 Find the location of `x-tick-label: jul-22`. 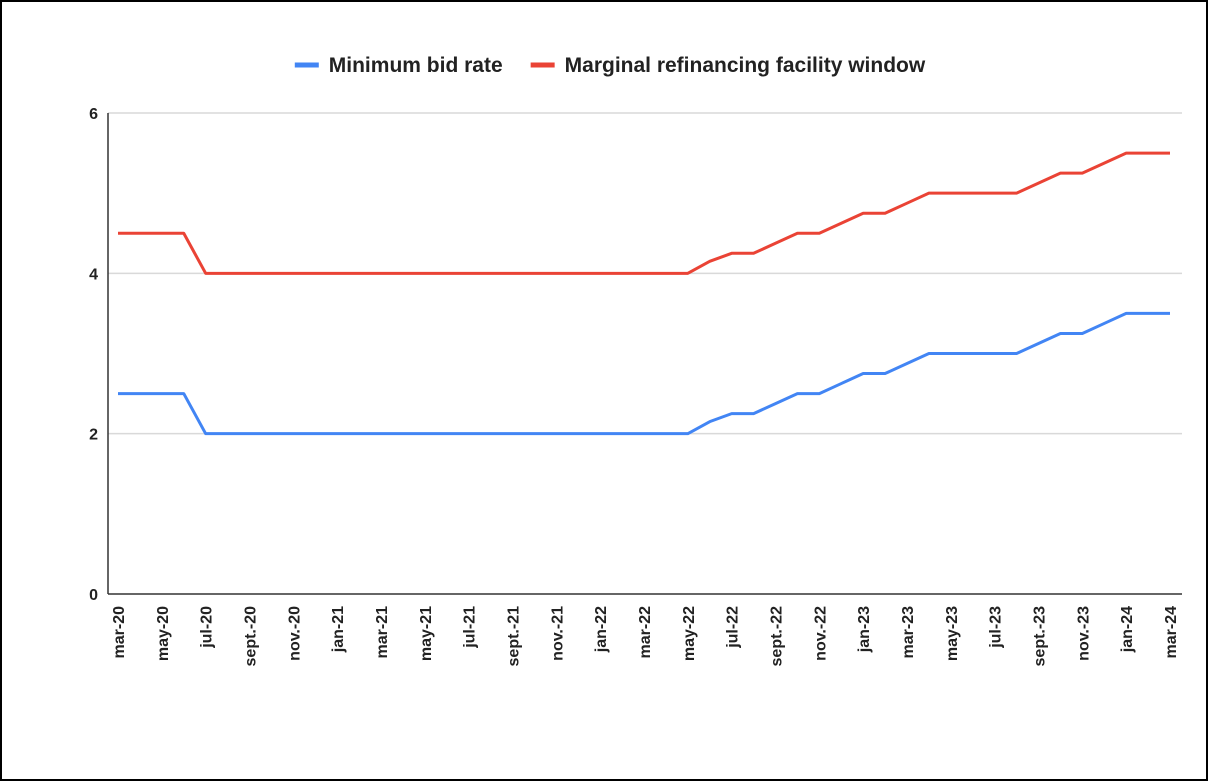

x-tick-label: jul-22 is located at coordinates (733, 627).